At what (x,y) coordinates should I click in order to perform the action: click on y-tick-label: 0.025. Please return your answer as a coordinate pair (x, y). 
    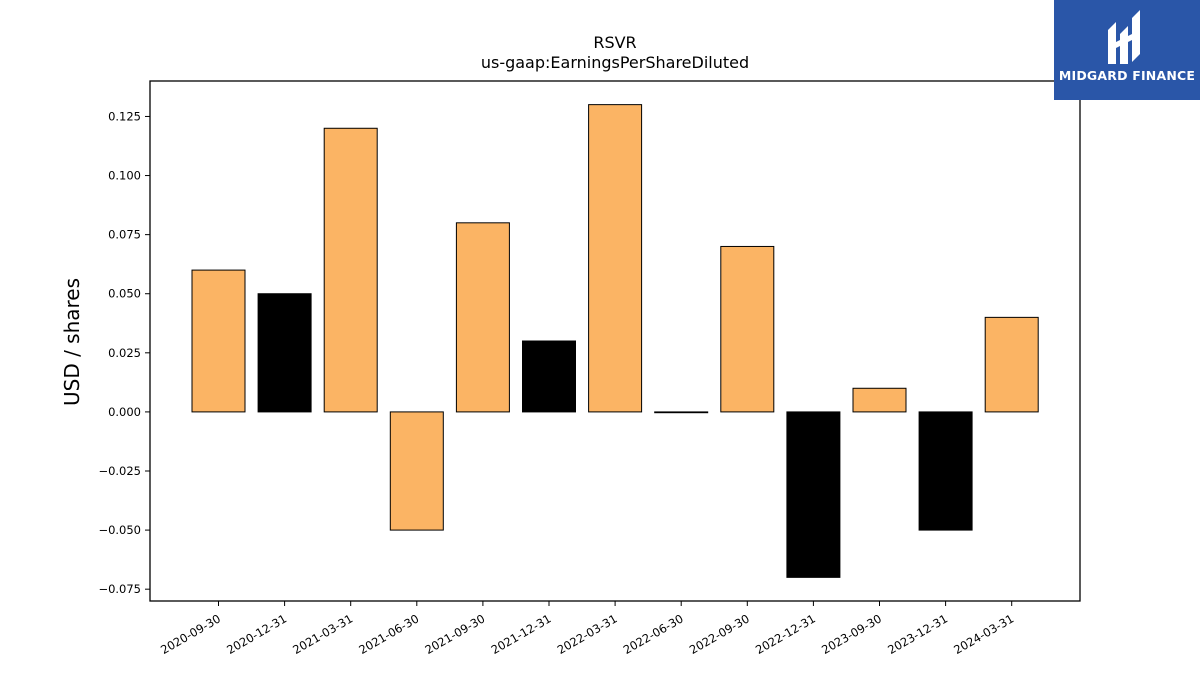
    Looking at the image, I should click on (124, 353).